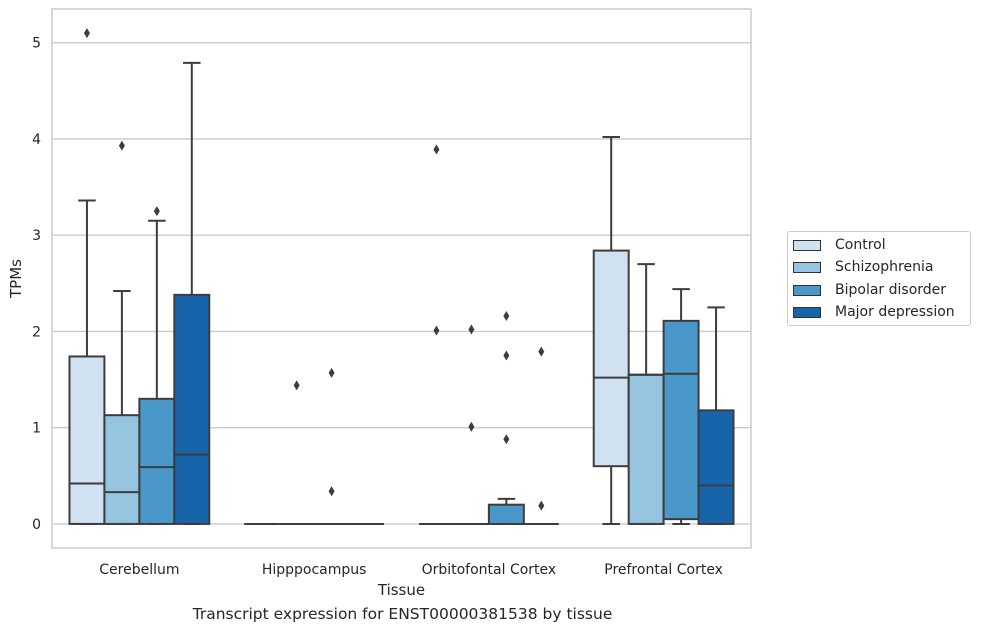 The width and height of the screenshot is (983, 634). I want to click on legend-label-schizophrenia: Schizophrenia, so click(884, 267).